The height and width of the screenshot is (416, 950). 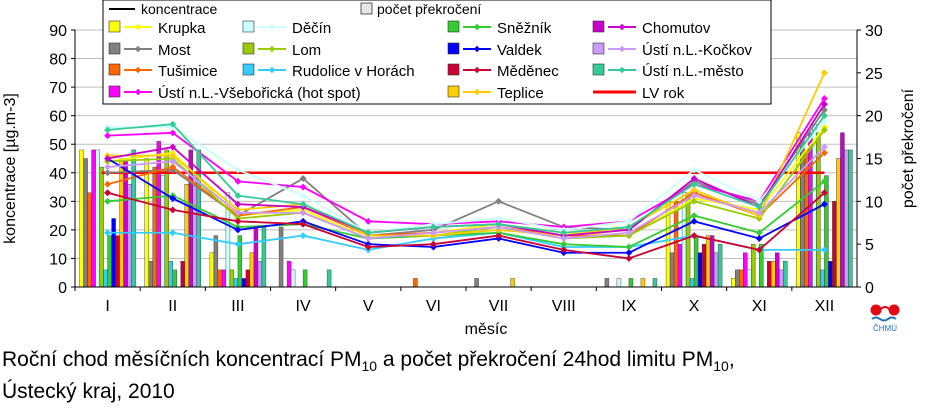 I want to click on legend-swatch-Sněžník, so click(x=453, y=26).